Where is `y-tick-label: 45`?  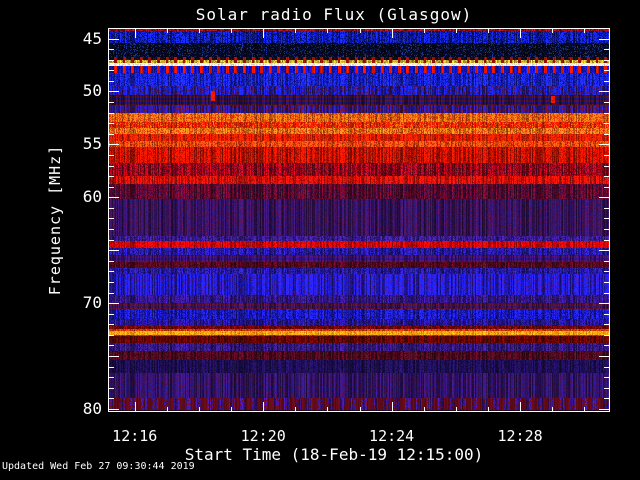 y-tick-label: 45 is located at coordinates (92, 38).